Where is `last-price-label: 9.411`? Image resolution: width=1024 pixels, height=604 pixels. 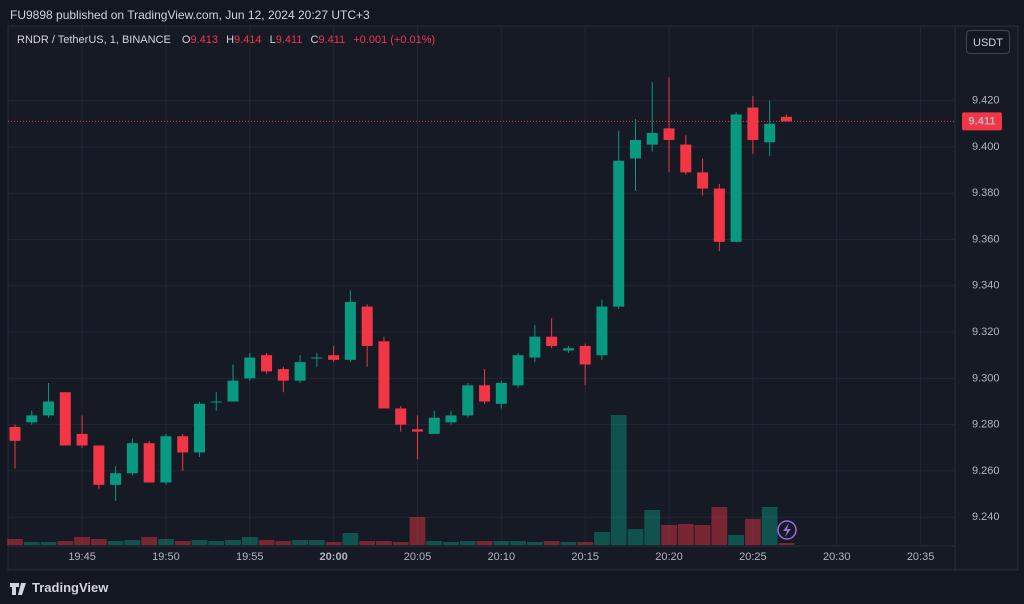
last-price-label: 9.411 is located at coordinates (982, 121).